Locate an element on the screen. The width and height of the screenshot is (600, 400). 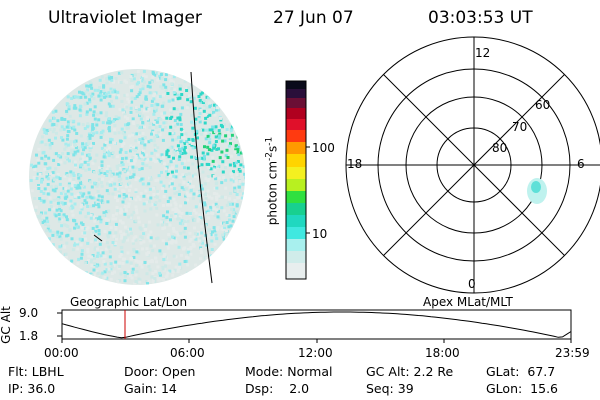
footer-flt-label: Flt: is located at coordinates (18, 371).